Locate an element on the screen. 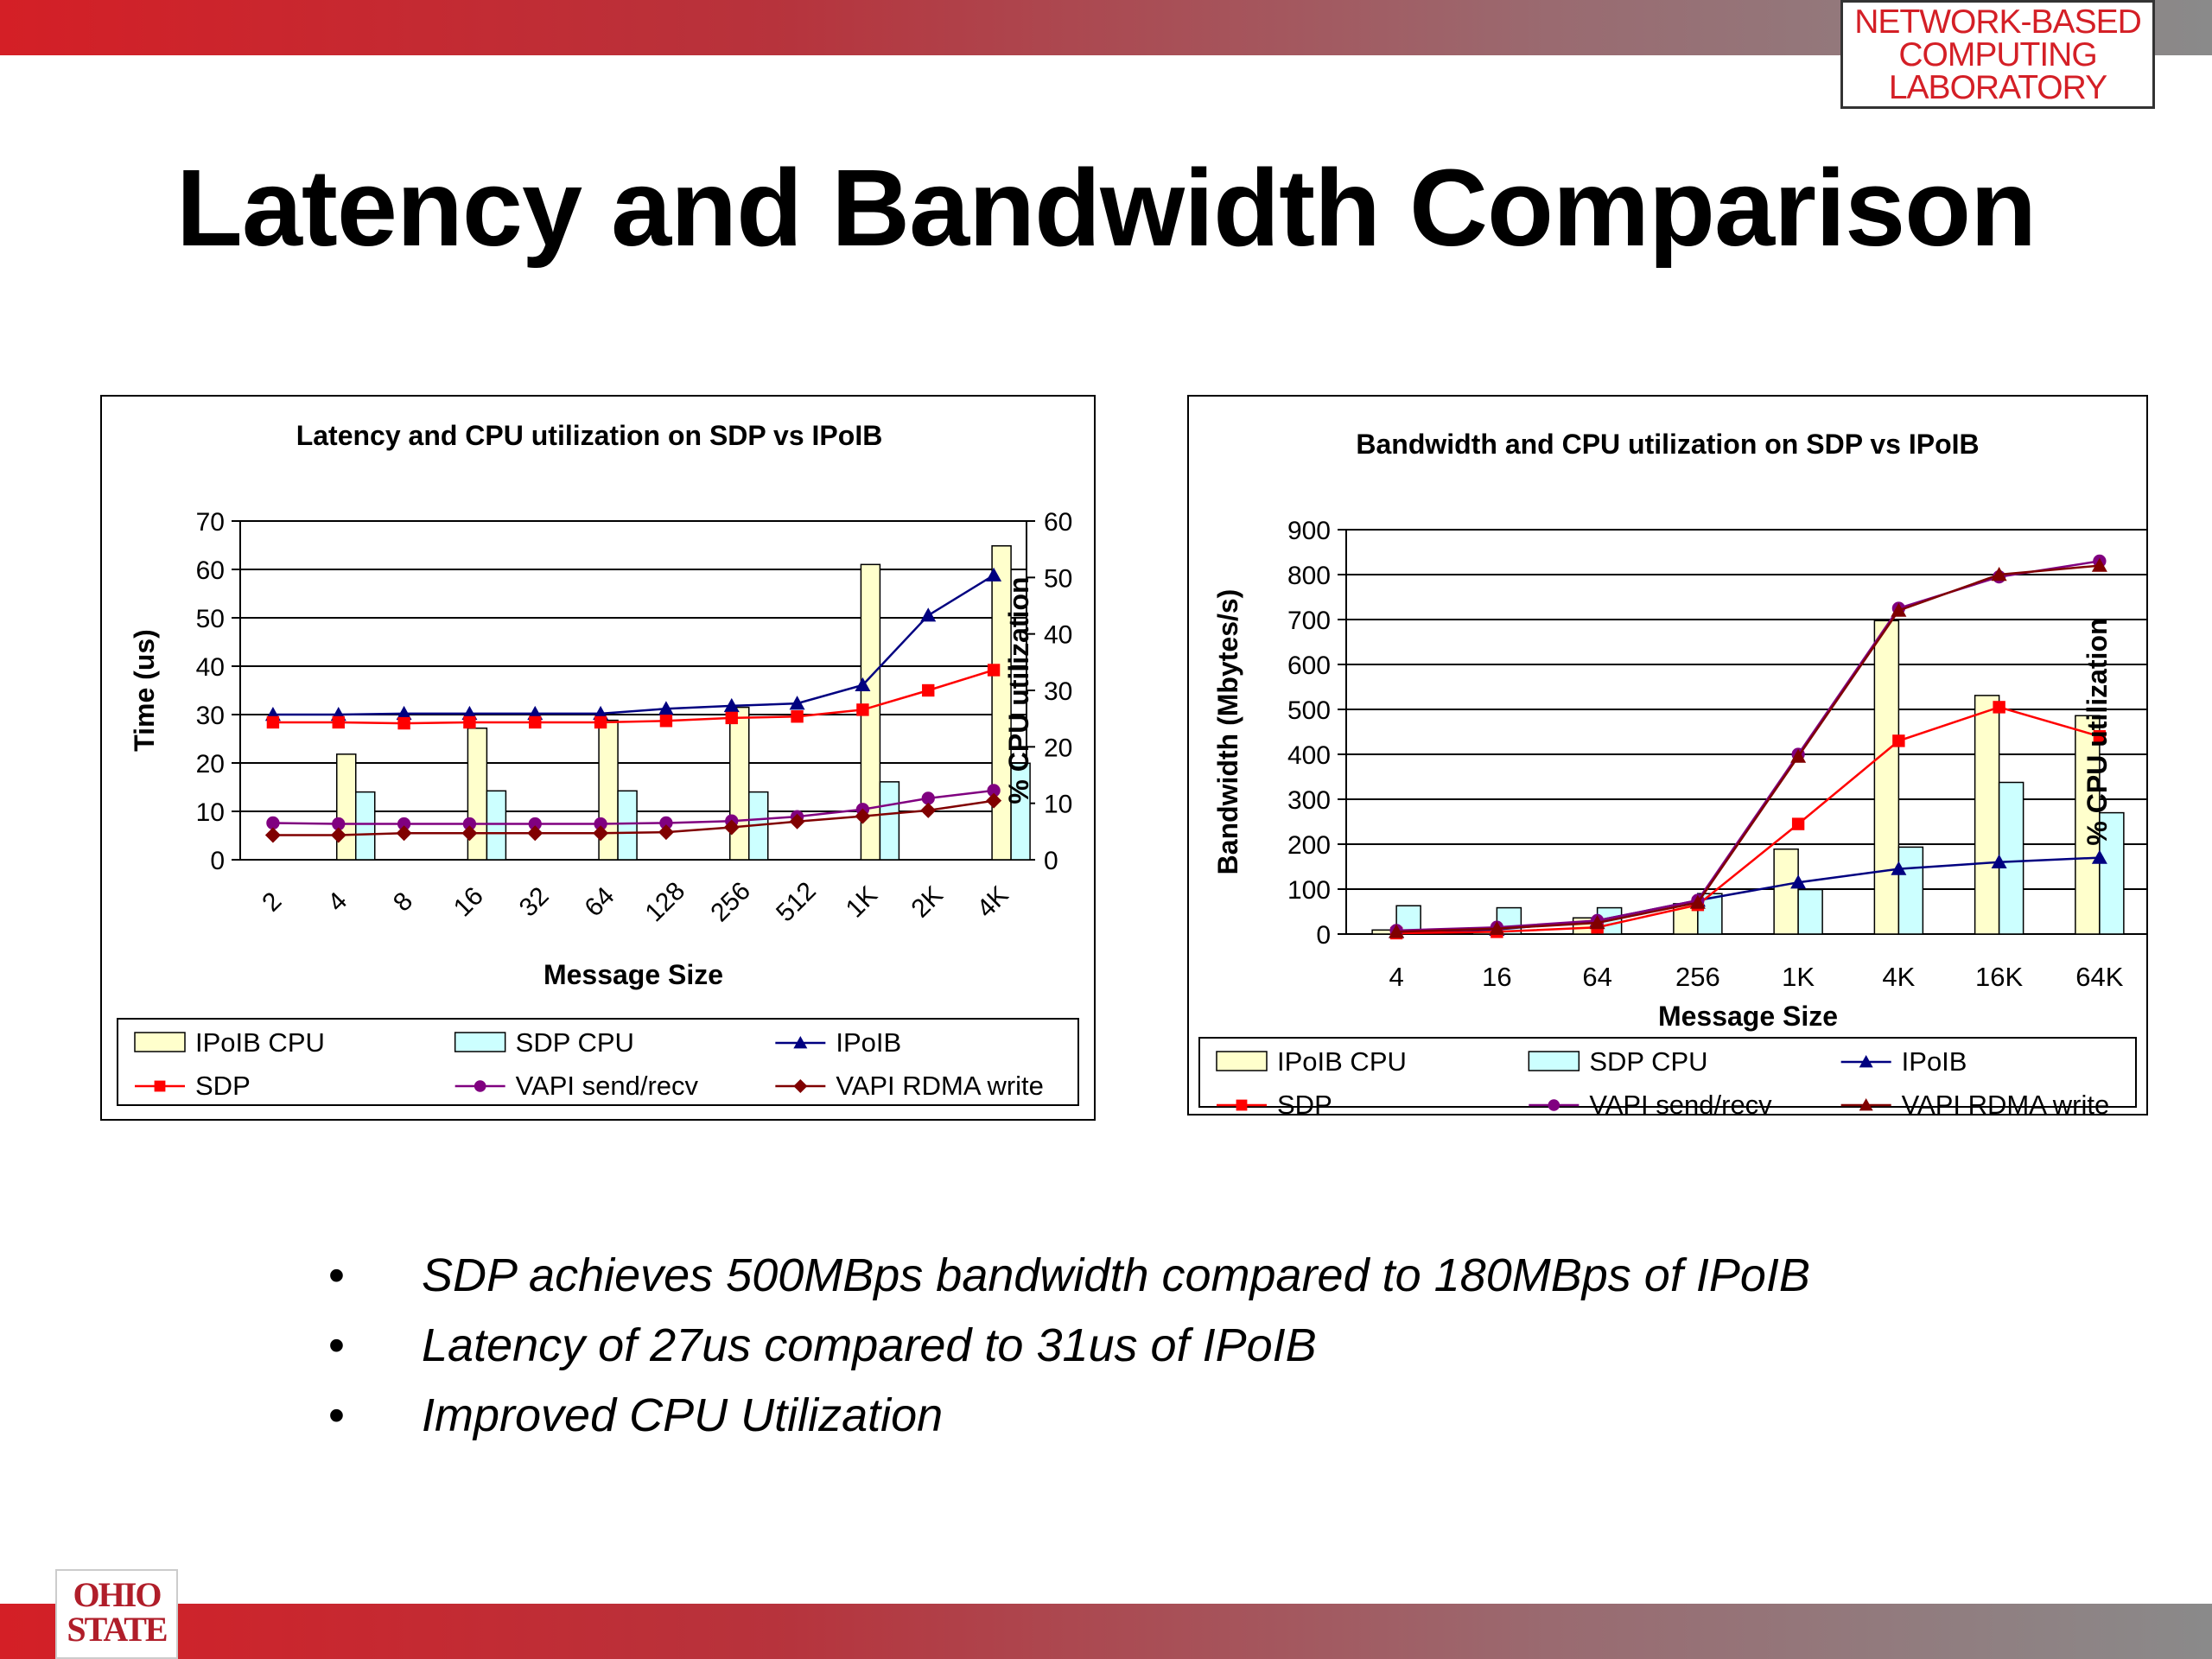  bullet-item: • Improved CPU Utilization is located at coordinates (1069, 1424).